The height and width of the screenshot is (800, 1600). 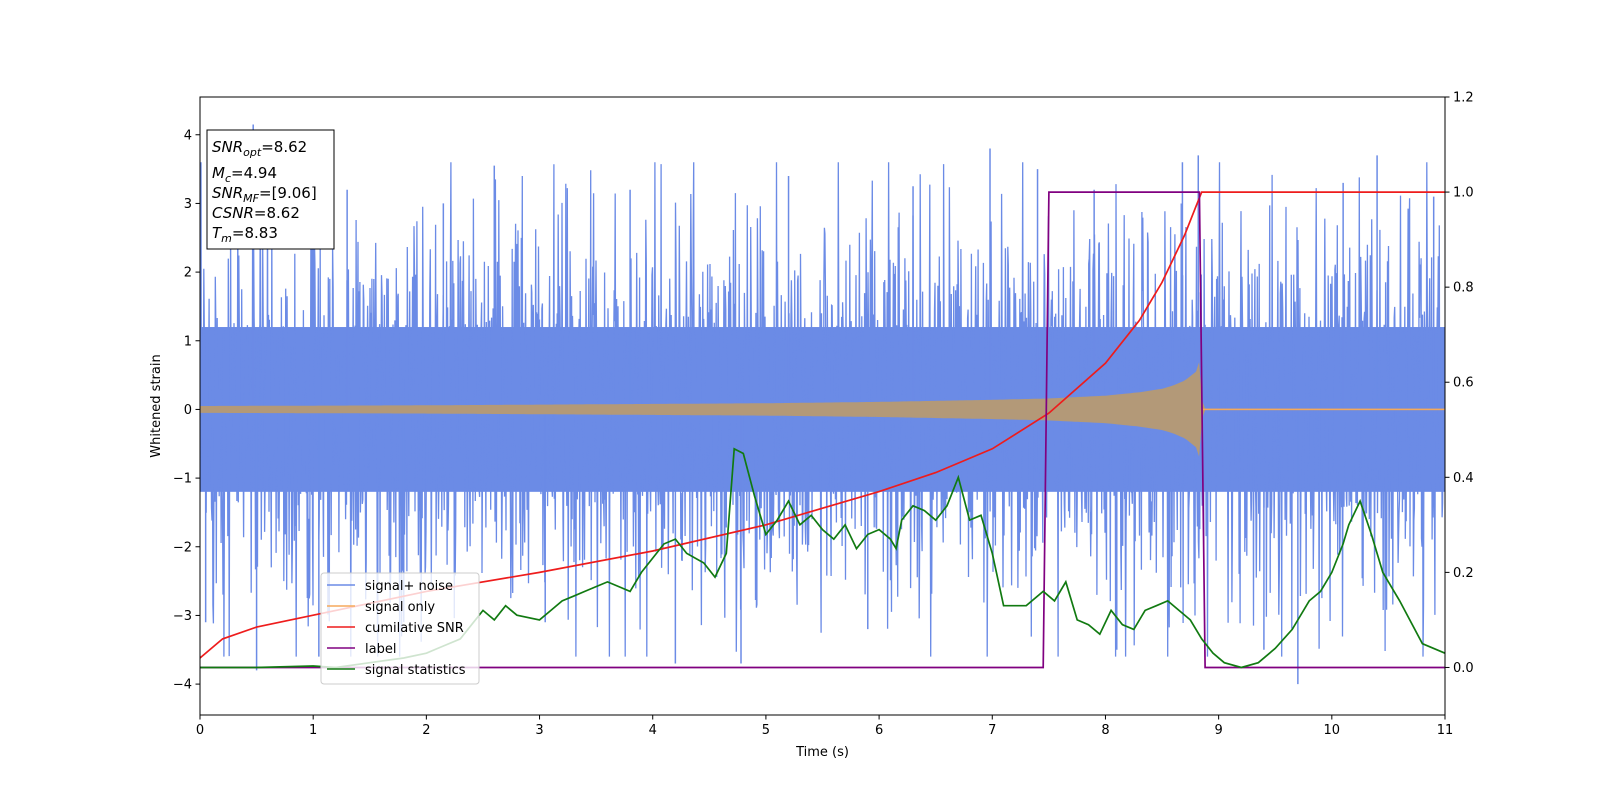 I want to click on y2-tick-label: 0.0, so click(x=1463, y=668).